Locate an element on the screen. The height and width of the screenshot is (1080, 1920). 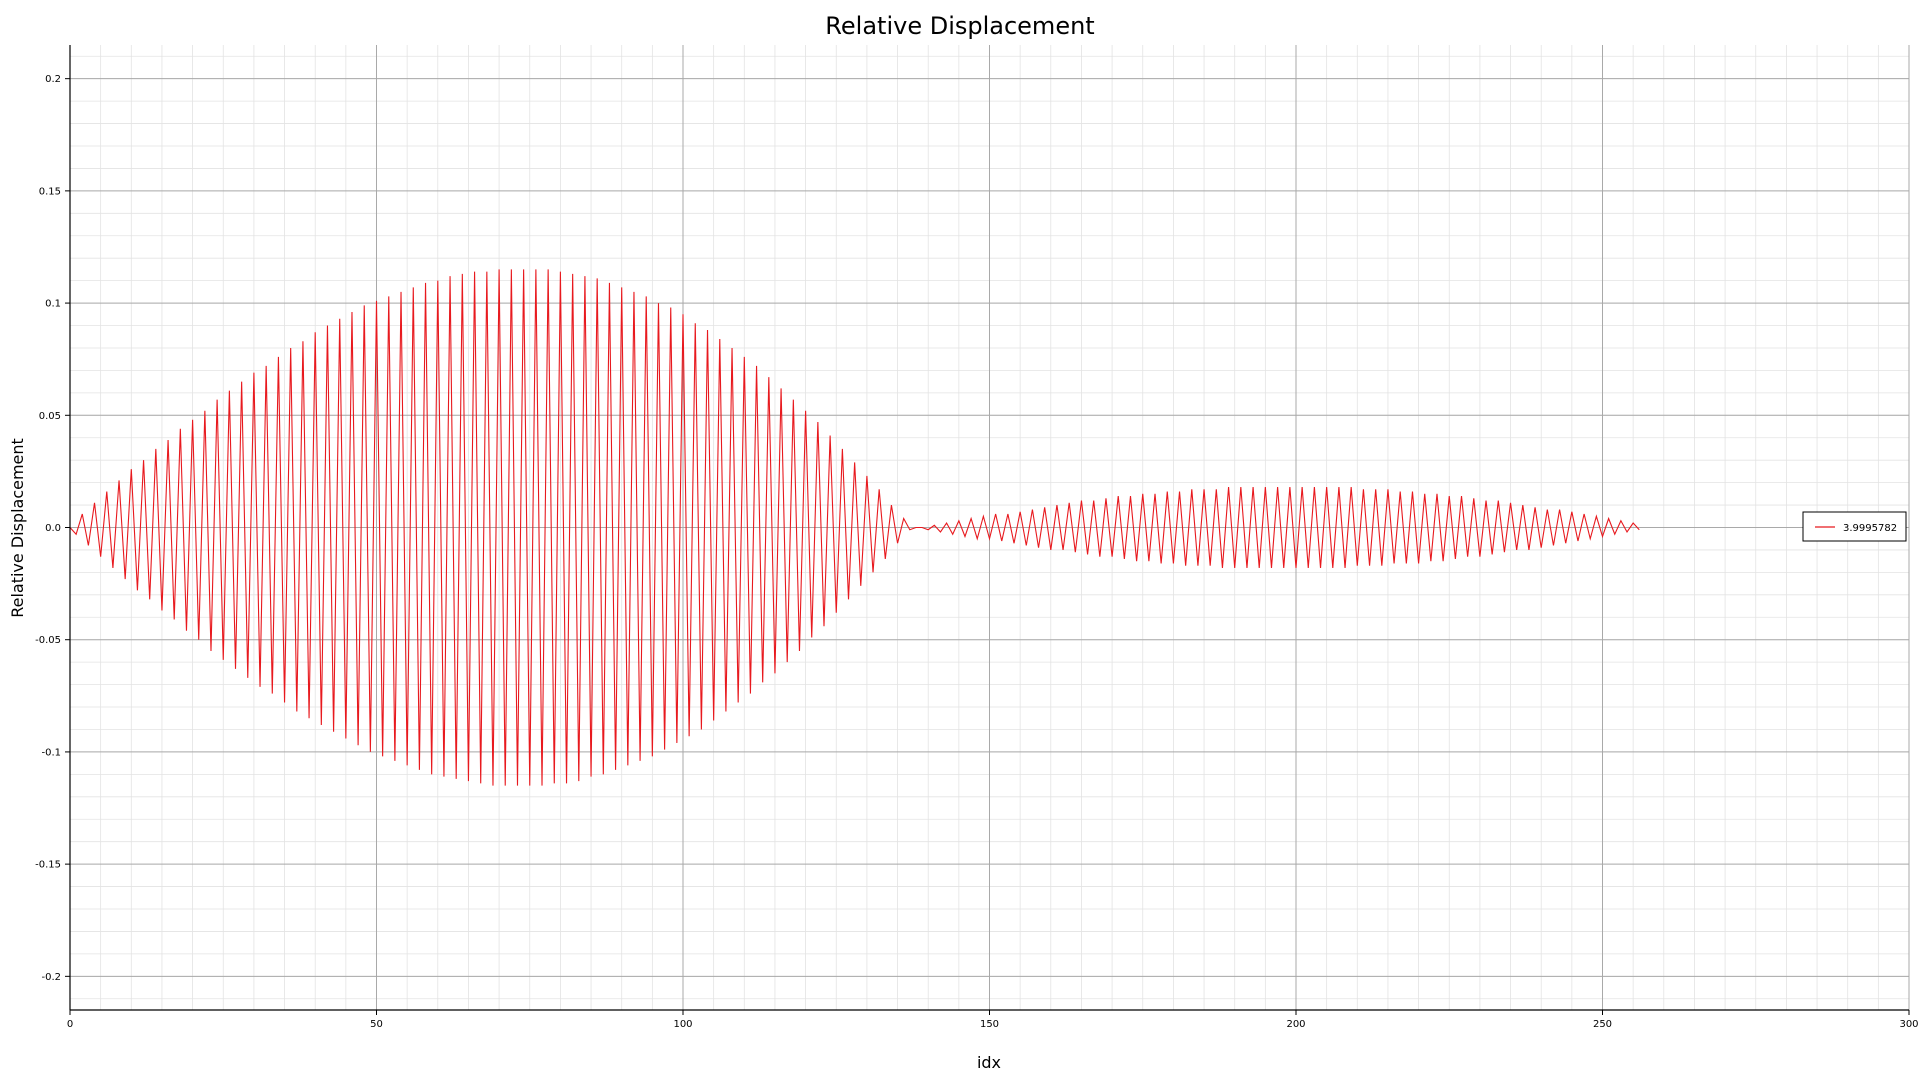
y-axis-label: Relative Displacement is located at coordinates (17, 528).